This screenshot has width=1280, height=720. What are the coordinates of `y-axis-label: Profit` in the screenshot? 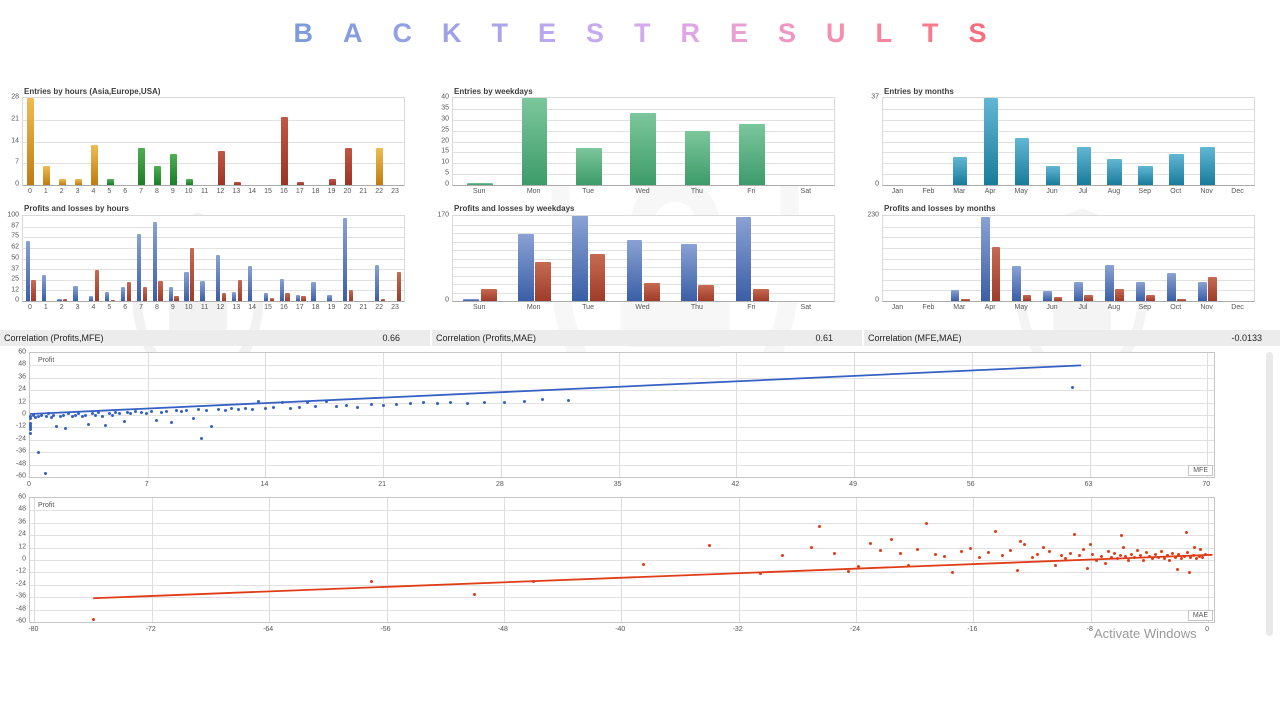 It's located at (46, 505).